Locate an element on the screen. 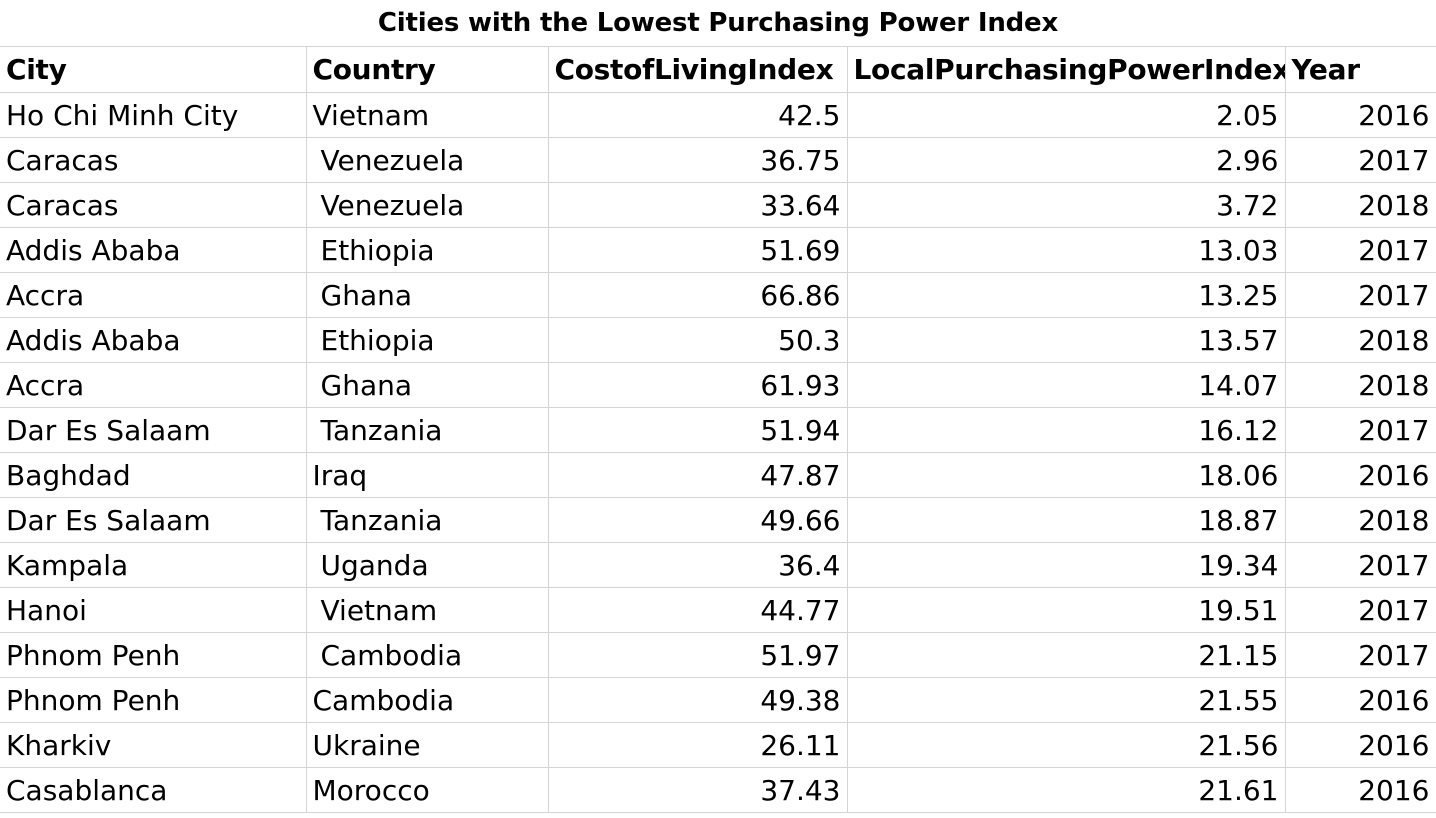 This screenshot has height=818, width=1436. cell-cost-of-living-index: 50.3 is located at coordinates (697, 340).